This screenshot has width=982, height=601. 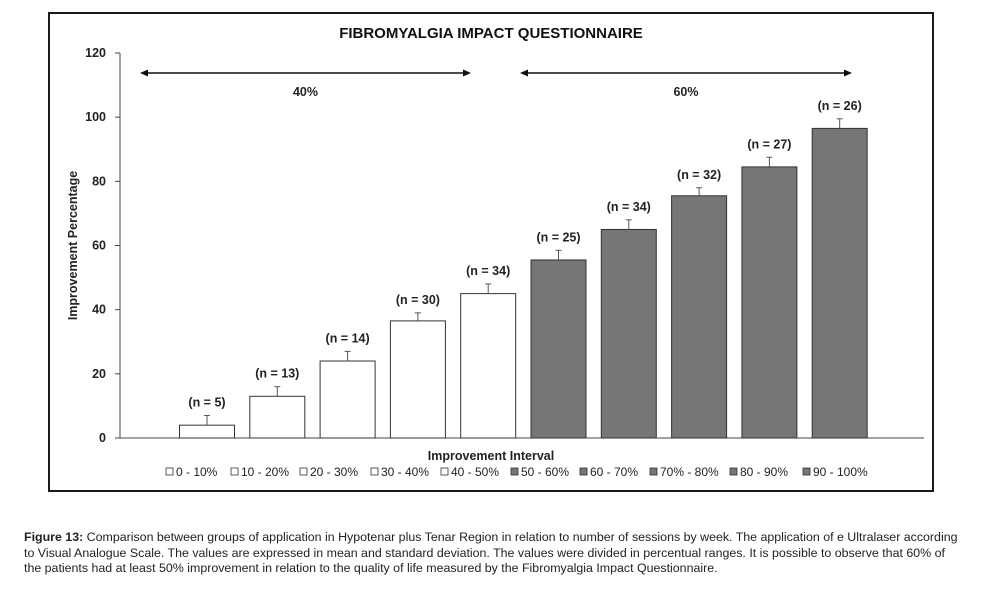 I want to click on legend-label: 30 - 40%, so click(x=405, y=472).